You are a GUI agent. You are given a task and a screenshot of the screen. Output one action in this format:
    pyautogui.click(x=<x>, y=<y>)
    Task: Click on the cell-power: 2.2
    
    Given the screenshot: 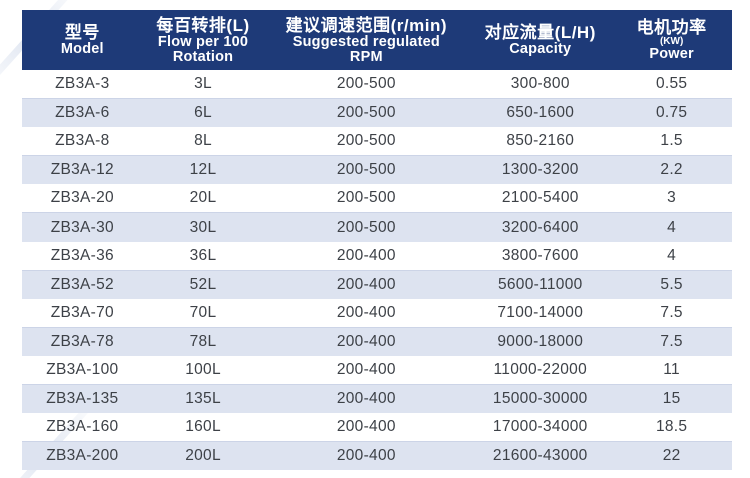 What is the action you would take?
    pyautogui.click(x=671, y=170)
    